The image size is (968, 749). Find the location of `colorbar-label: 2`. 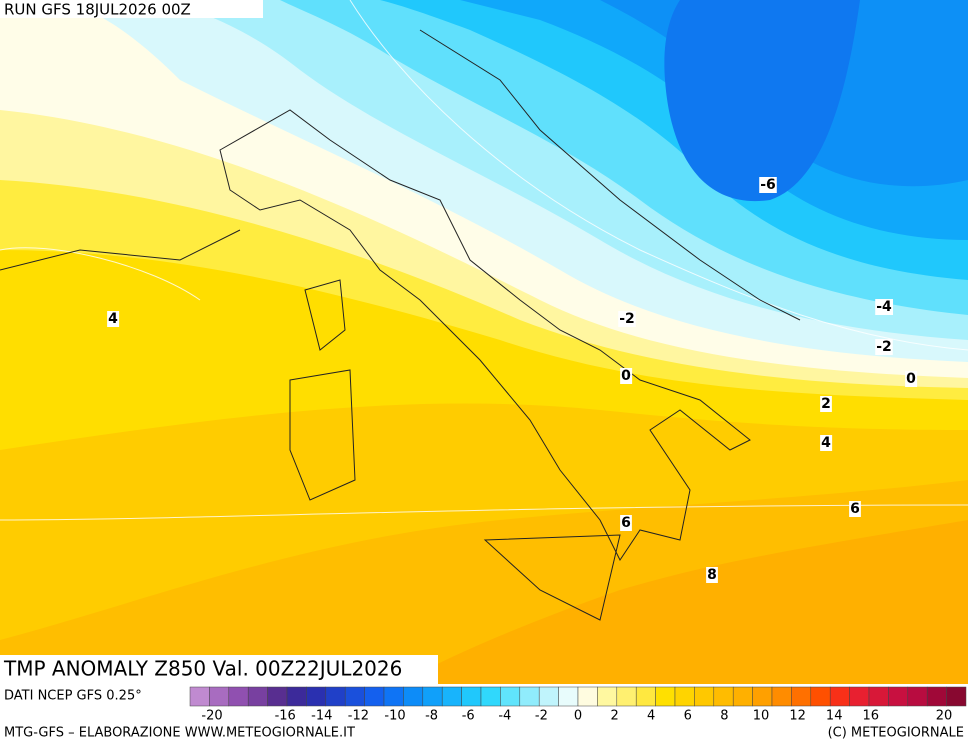

colorbar-label: 2 is located at coordinates (614, 716).